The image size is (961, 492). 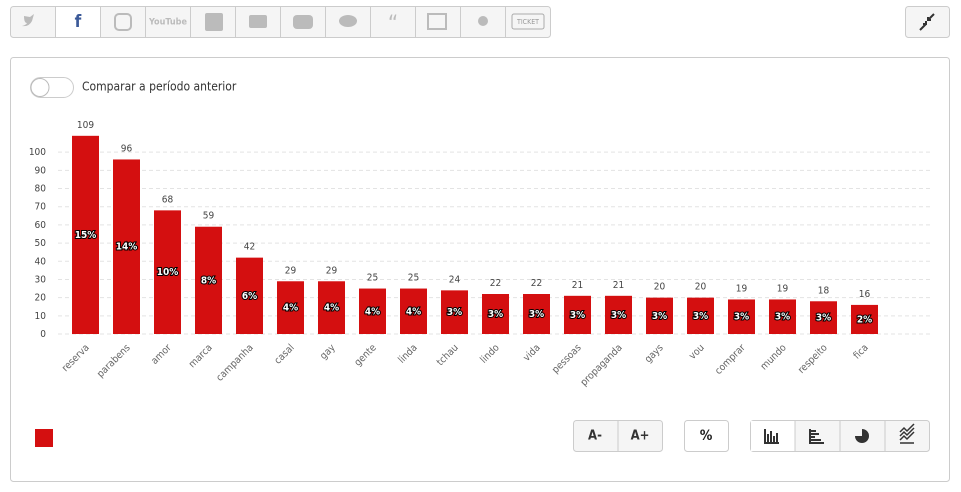 I want to click on share-label: 2%, so click(x=864, y=319).